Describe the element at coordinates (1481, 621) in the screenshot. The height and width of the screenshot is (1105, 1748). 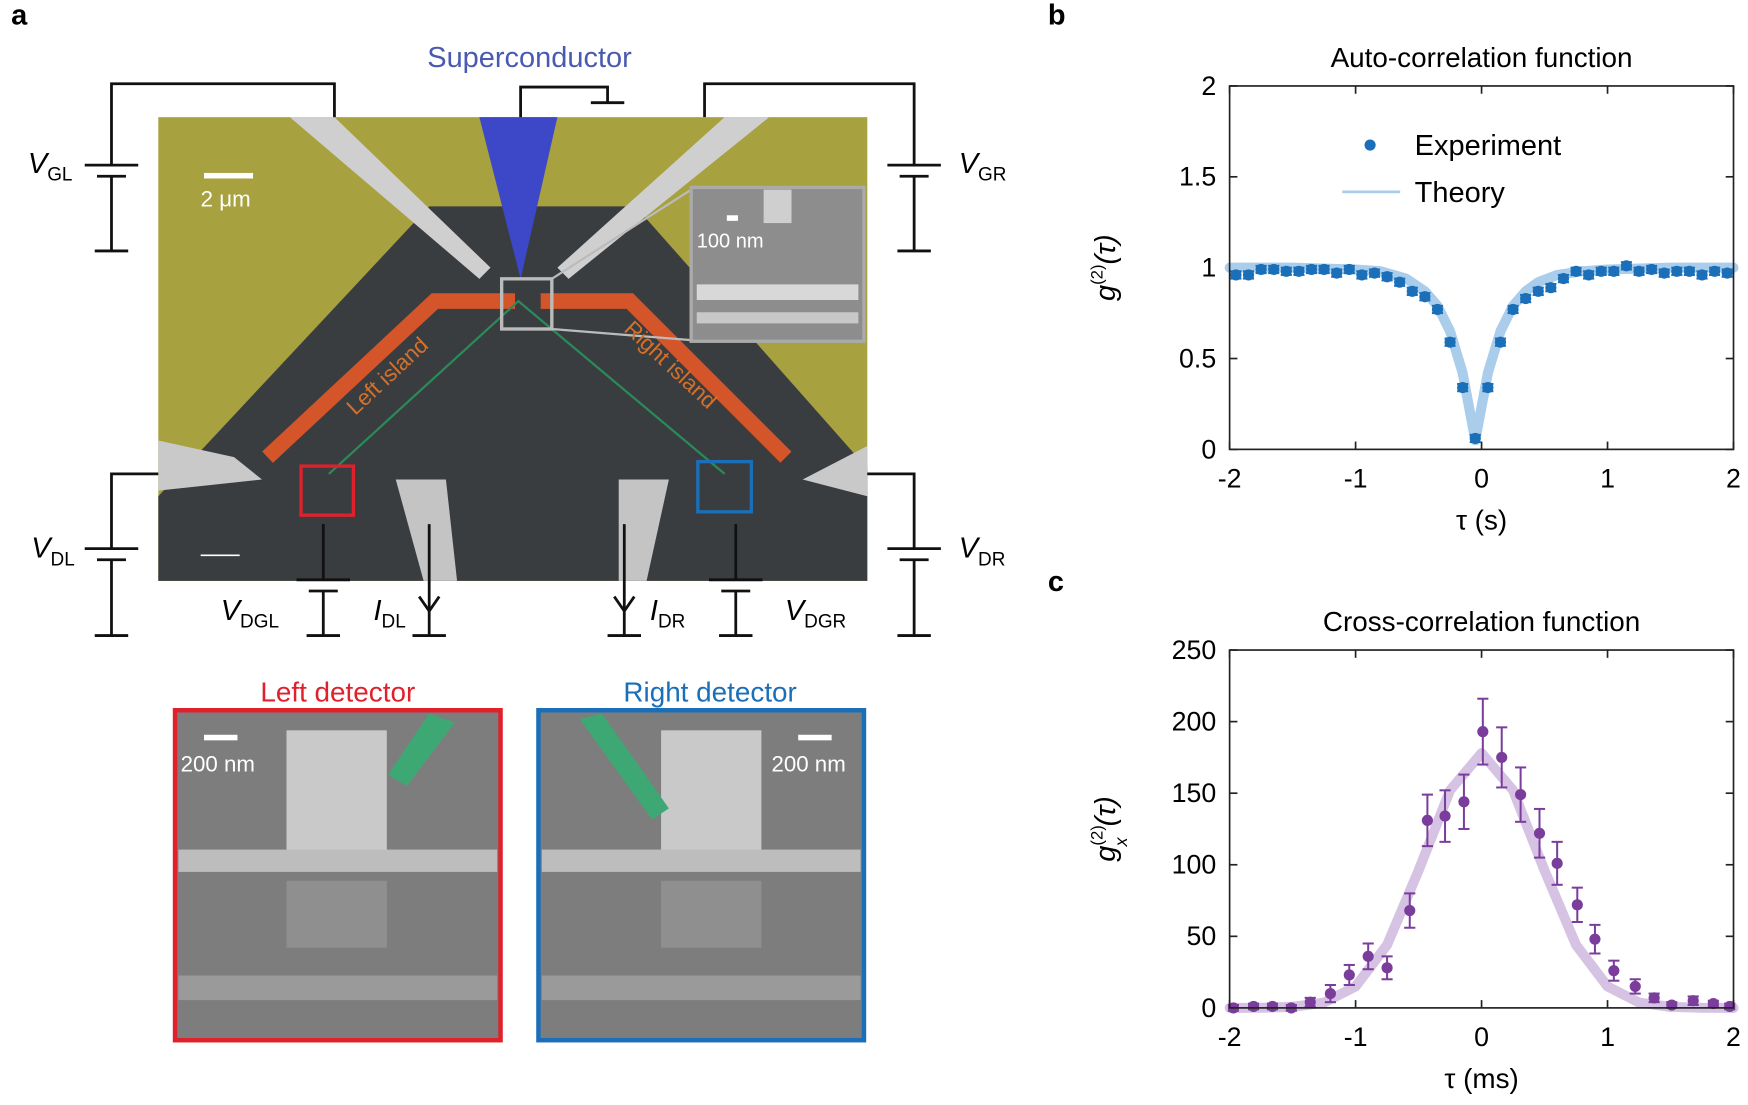
I see `chart-title: Cross-correlation function` at that location.